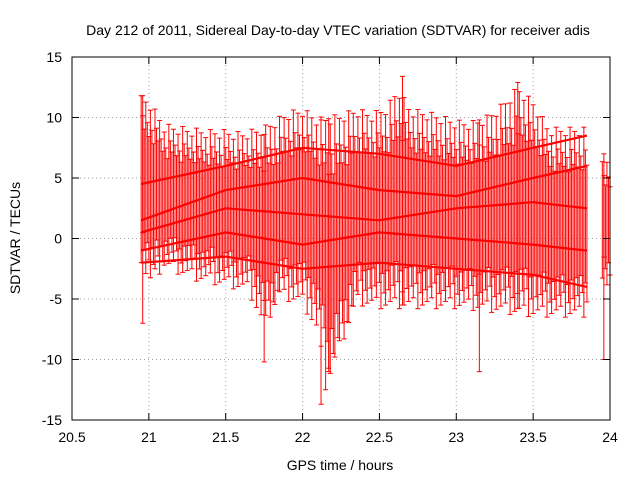  I want to click on x-tick-label: 24, so click(610, 437).